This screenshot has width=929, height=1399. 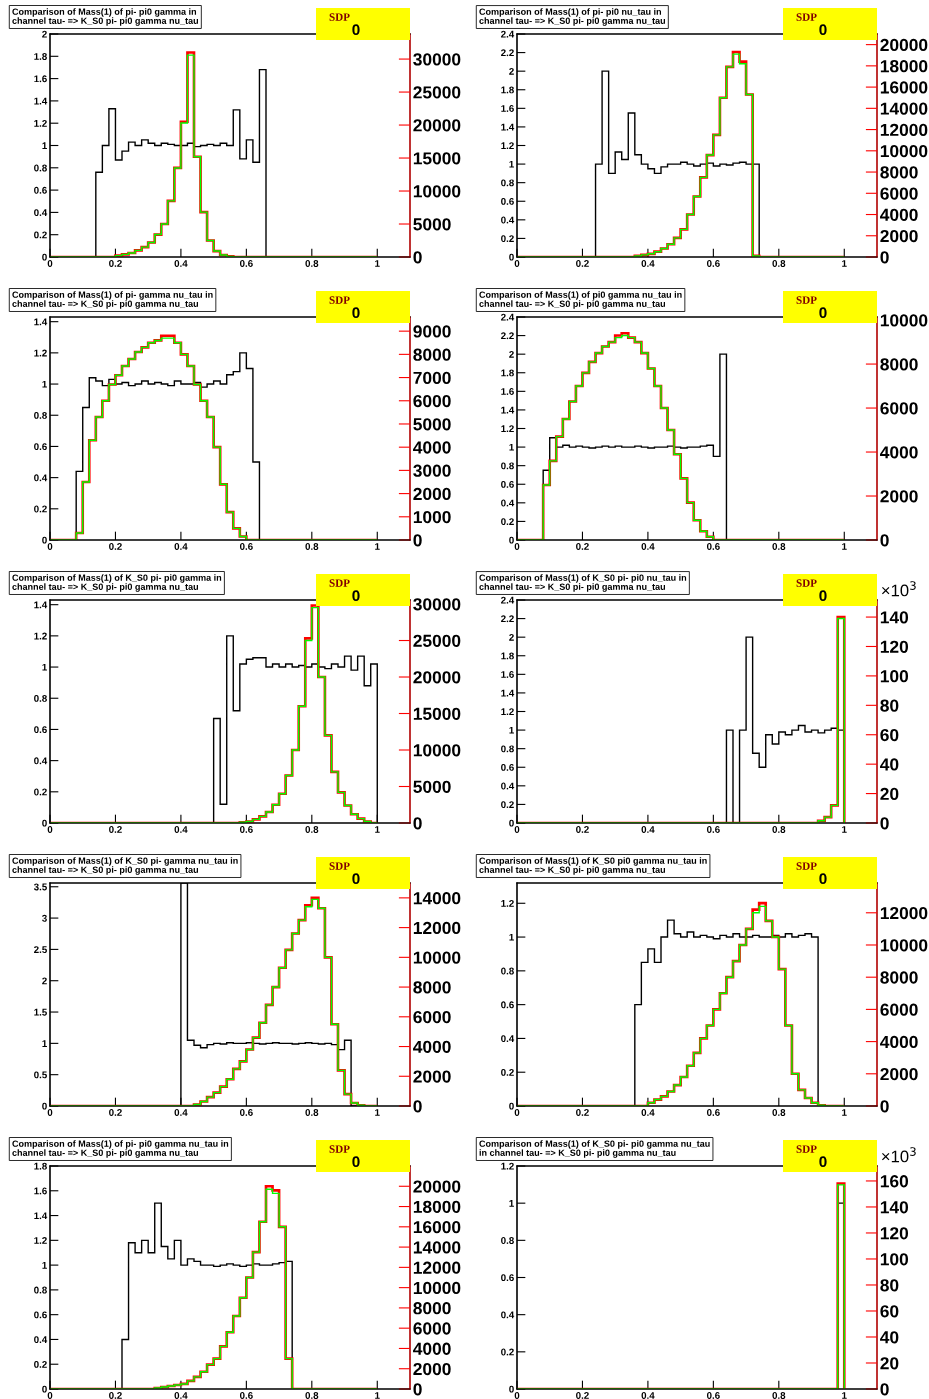 What do you see at coordinates (889, 1285) in the screenshot?
I see `y2-tick-label: 80` at bounding box center [889, 1285].